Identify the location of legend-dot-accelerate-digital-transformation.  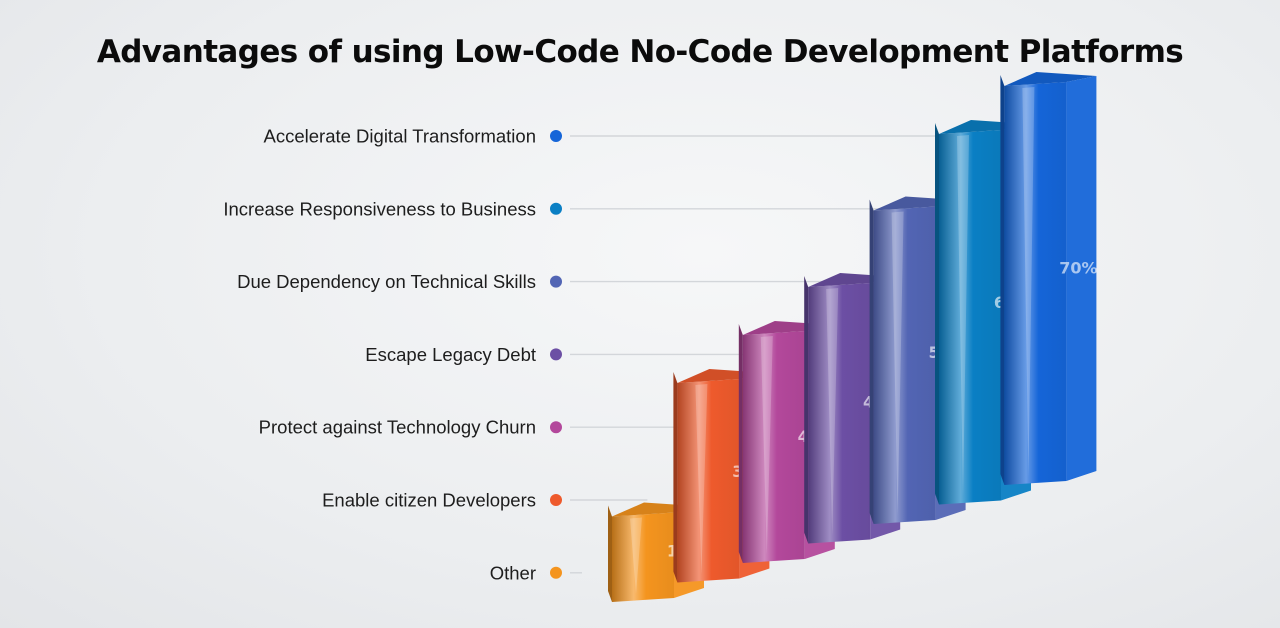
(556, 136).